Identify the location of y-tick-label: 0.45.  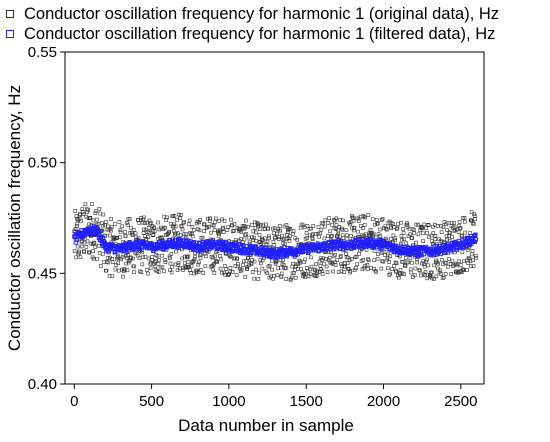
(42, 273).